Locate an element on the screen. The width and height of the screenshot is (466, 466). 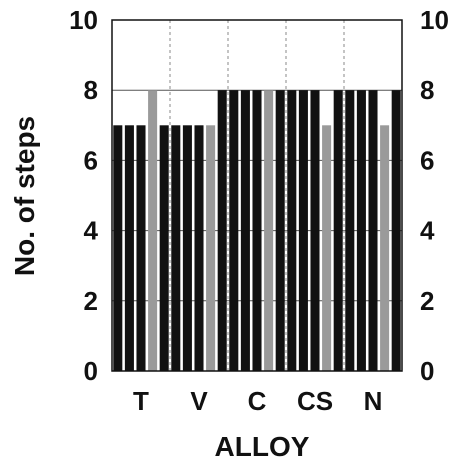
y-tick-label: 2 is located at coordinates (91, 301).